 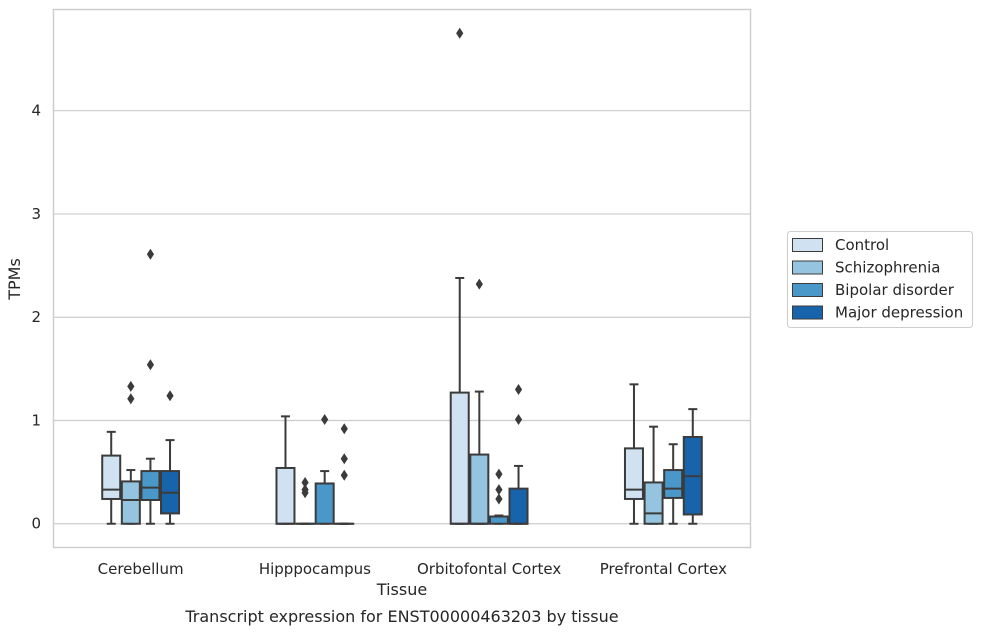 I want to click on y-tick-label-2: 2, so click(x=36, y=317).